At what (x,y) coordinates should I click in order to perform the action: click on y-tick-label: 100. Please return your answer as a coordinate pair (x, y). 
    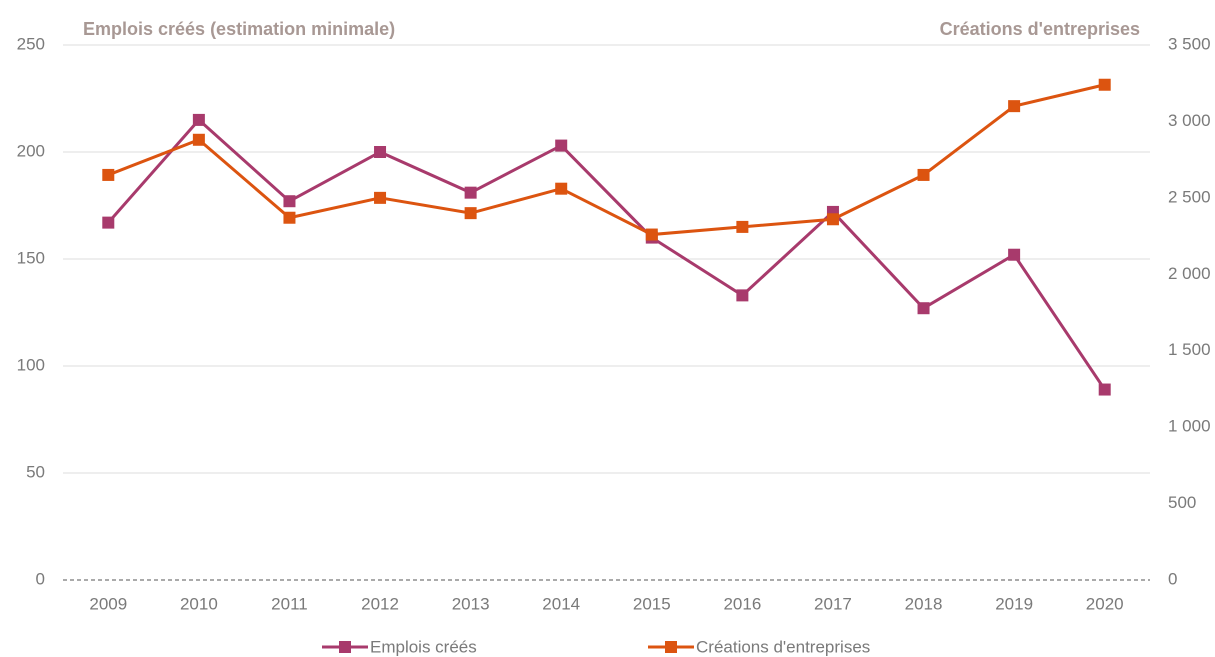
    Looking at the image, I should click on (31, 364).